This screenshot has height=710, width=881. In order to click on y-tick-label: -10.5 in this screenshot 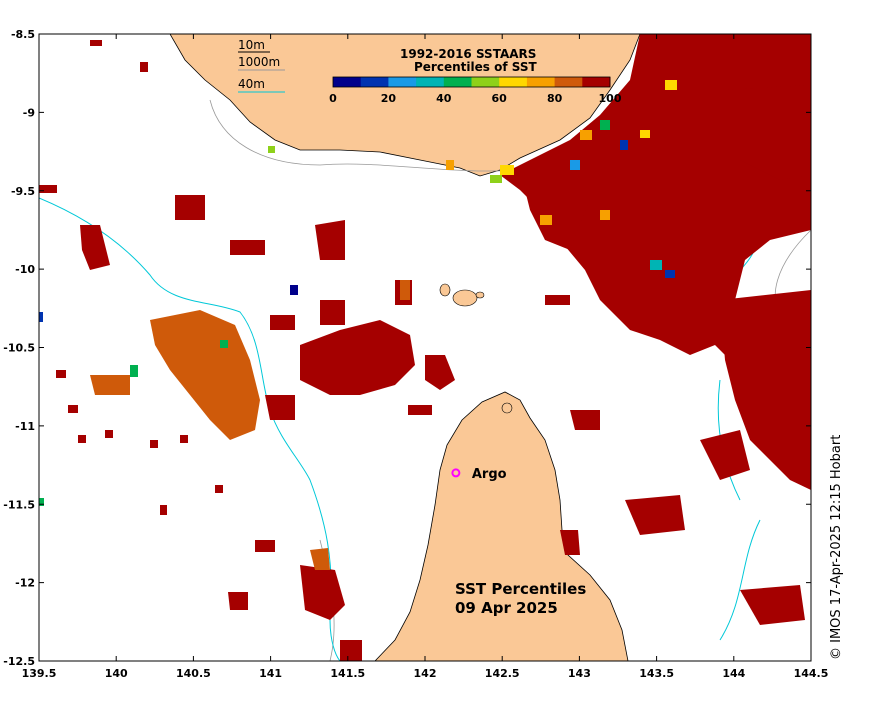, I will do `click(19, 348)`.